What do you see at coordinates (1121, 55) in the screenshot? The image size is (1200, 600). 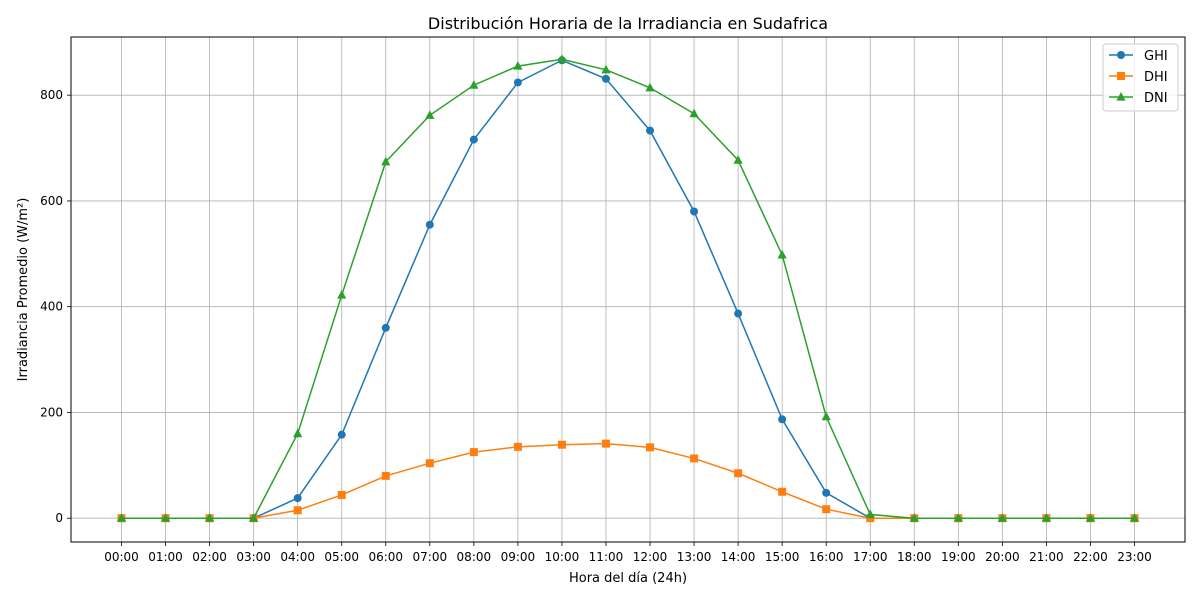 I see `legend-marker-ghi` at bounding box center [1121, 55].